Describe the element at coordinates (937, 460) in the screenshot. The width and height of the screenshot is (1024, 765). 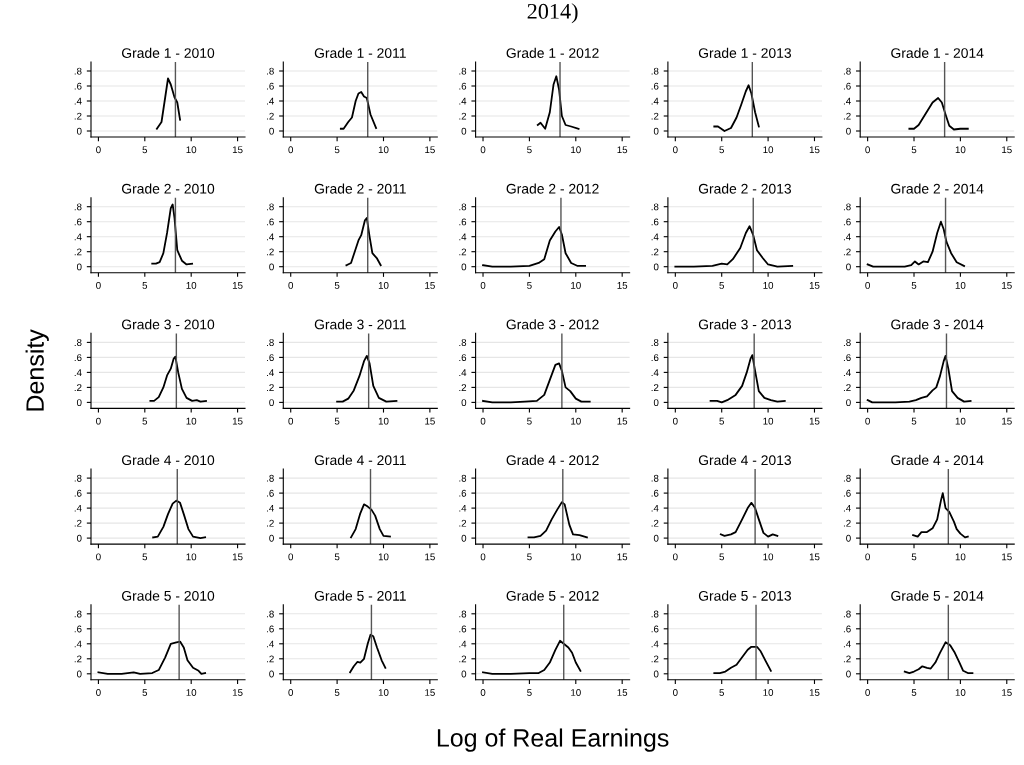
I see `chart-title: Grade 4 - 2014` at that location.